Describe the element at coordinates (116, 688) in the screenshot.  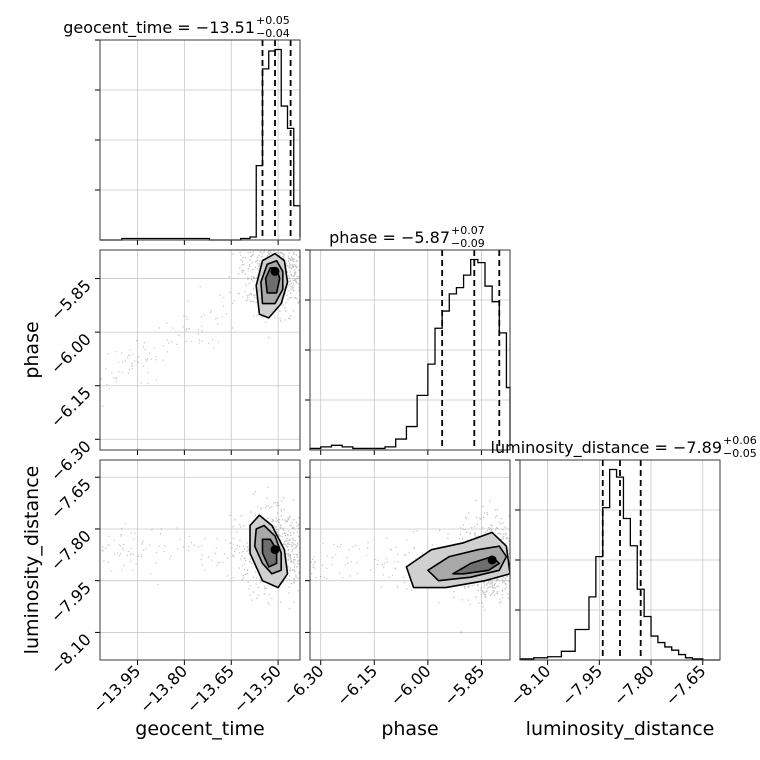
I see `x-tick-label: −13.95` at that location.